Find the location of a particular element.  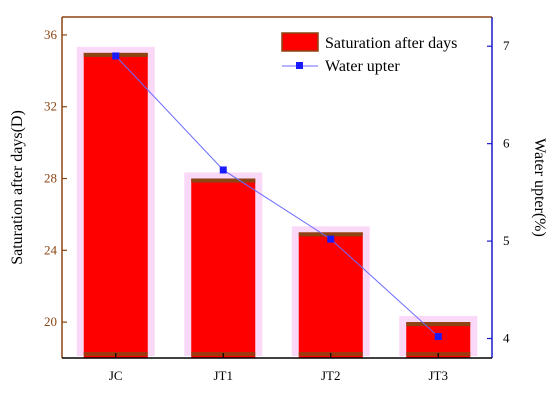

right-tick-label: 4 is located at coordinates (506, 338).